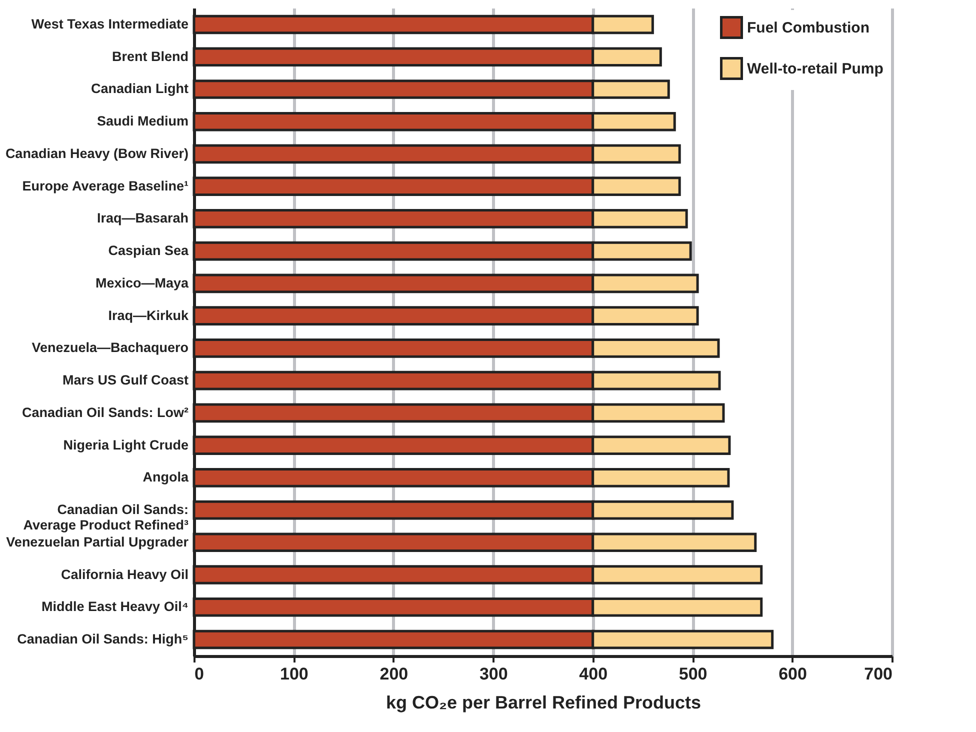 The image size is (976, 732). I want to click on y-tick-label: West Texas Intermediate, so click(110, 24).